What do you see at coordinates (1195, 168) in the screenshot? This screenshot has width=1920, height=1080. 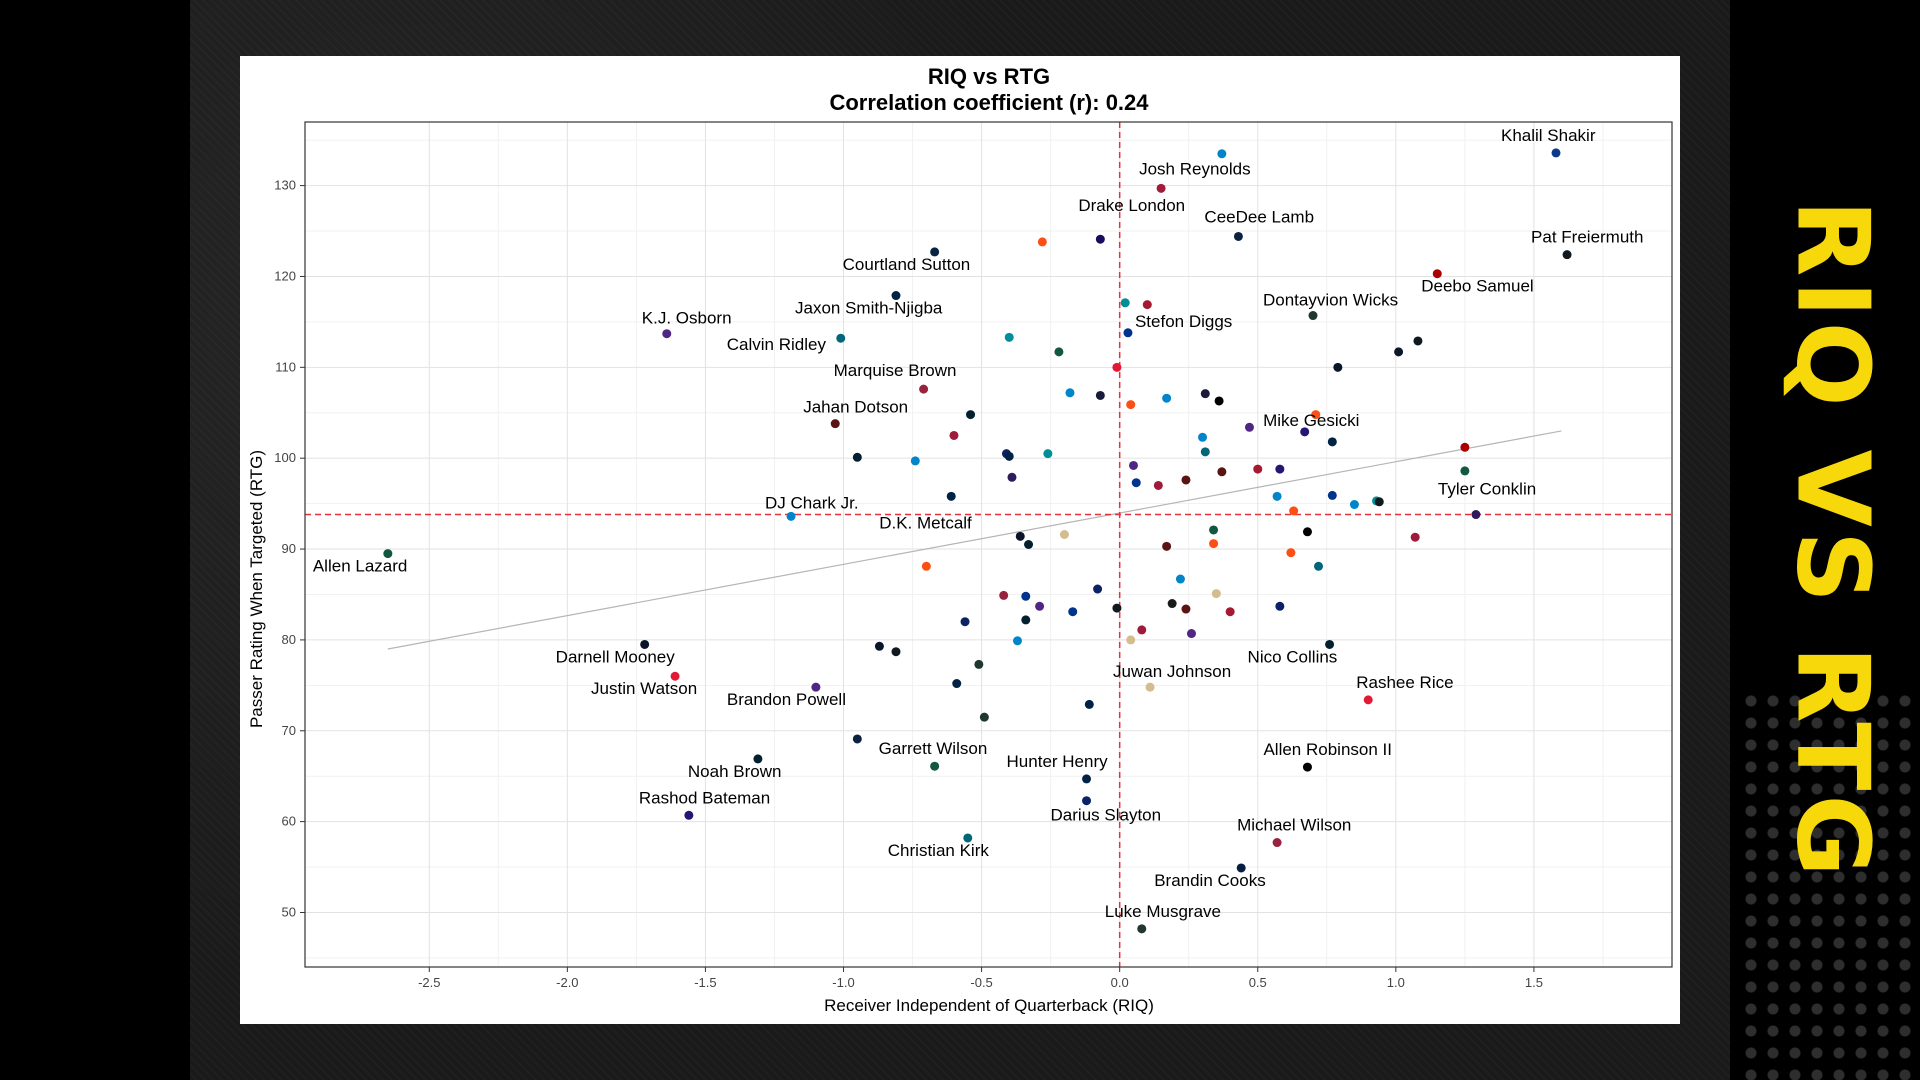 I see `point-label: Josh Reynolds` at bounding box center [1195, 168].